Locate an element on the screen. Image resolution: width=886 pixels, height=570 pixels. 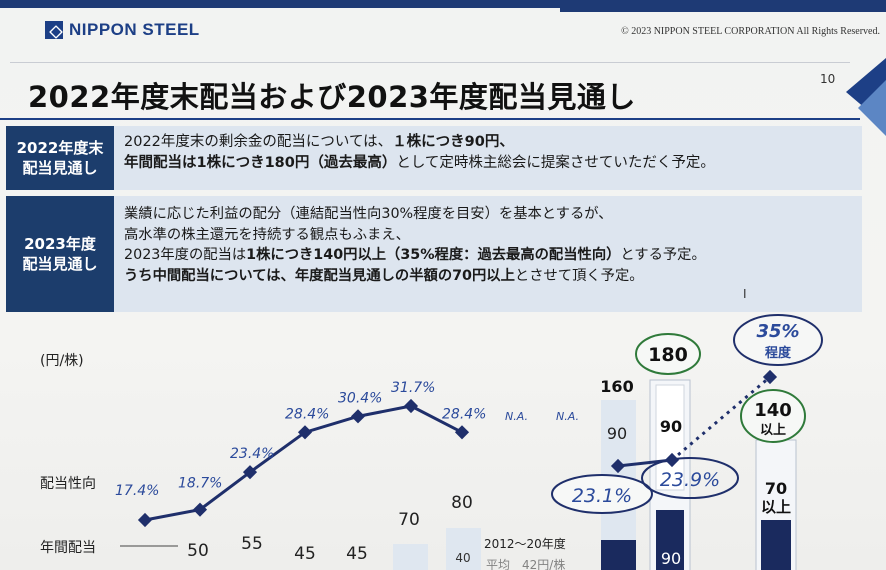
row-label-2023: 2023年度 配当見通し is located at coordinates (60, 254).